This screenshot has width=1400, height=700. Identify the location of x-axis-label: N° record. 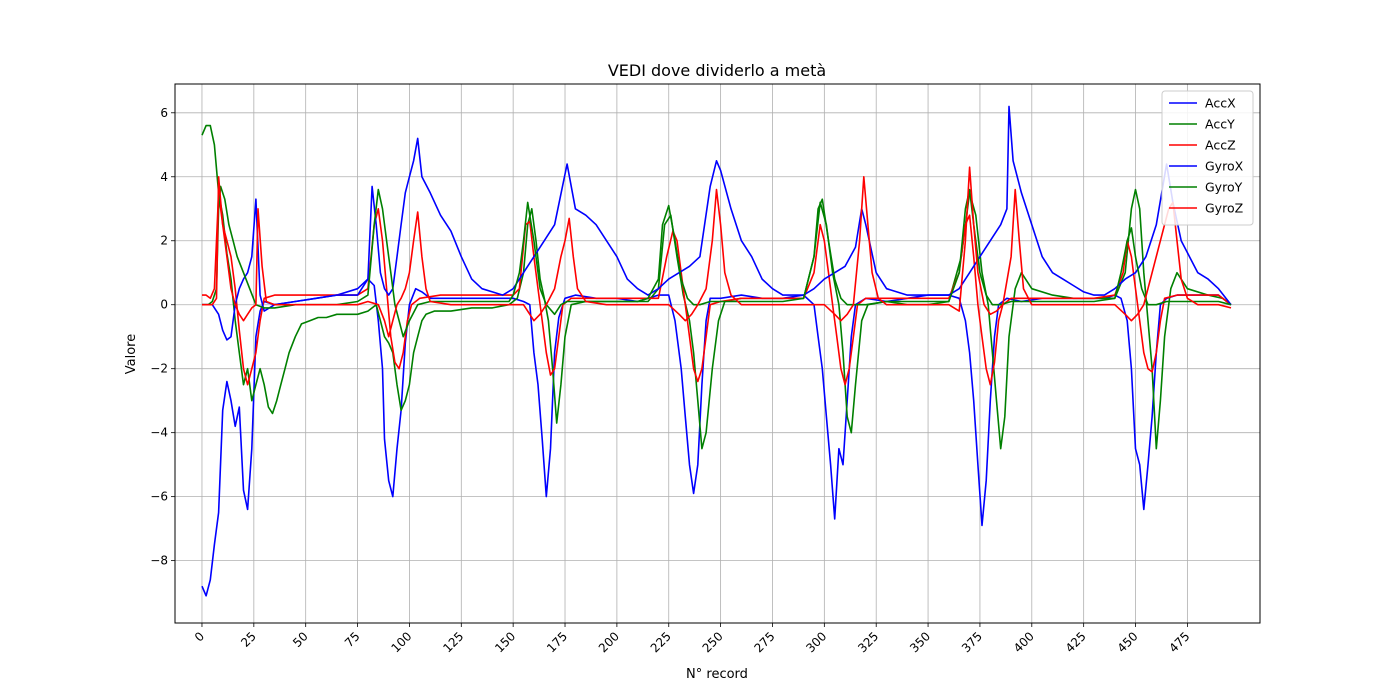
(717, 674).